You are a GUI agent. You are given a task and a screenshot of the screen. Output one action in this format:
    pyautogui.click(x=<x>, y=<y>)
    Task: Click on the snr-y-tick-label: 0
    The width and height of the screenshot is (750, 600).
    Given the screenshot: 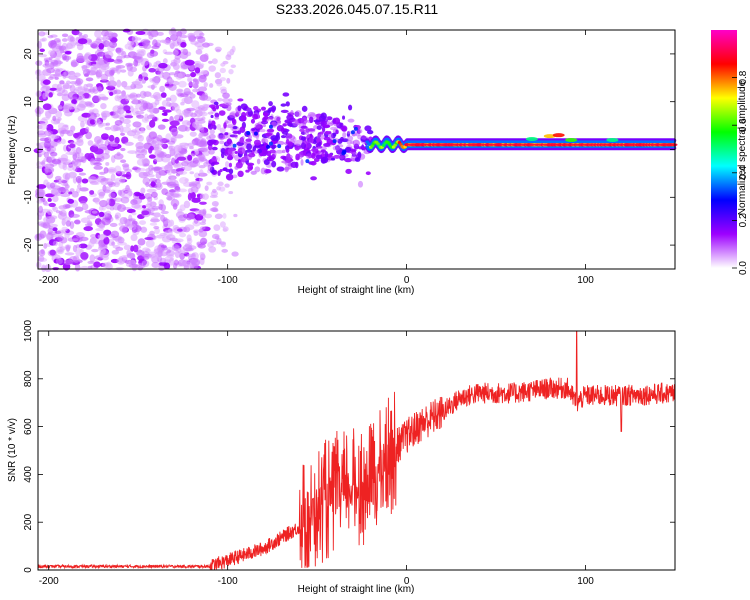 What is the action you would take?
    pyautogui.click(x=28, y=570)
    